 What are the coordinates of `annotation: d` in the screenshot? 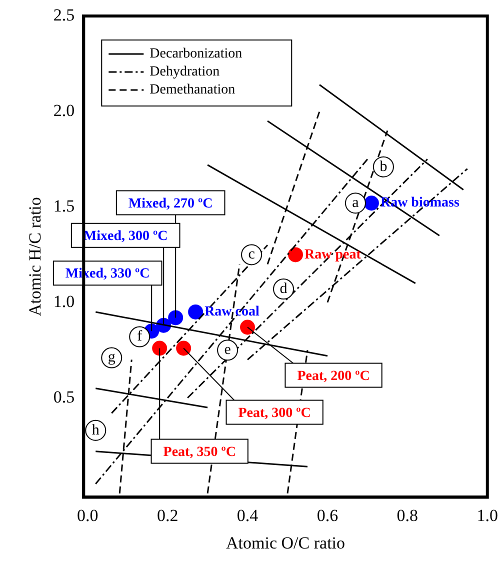 It's located at (284, 289).